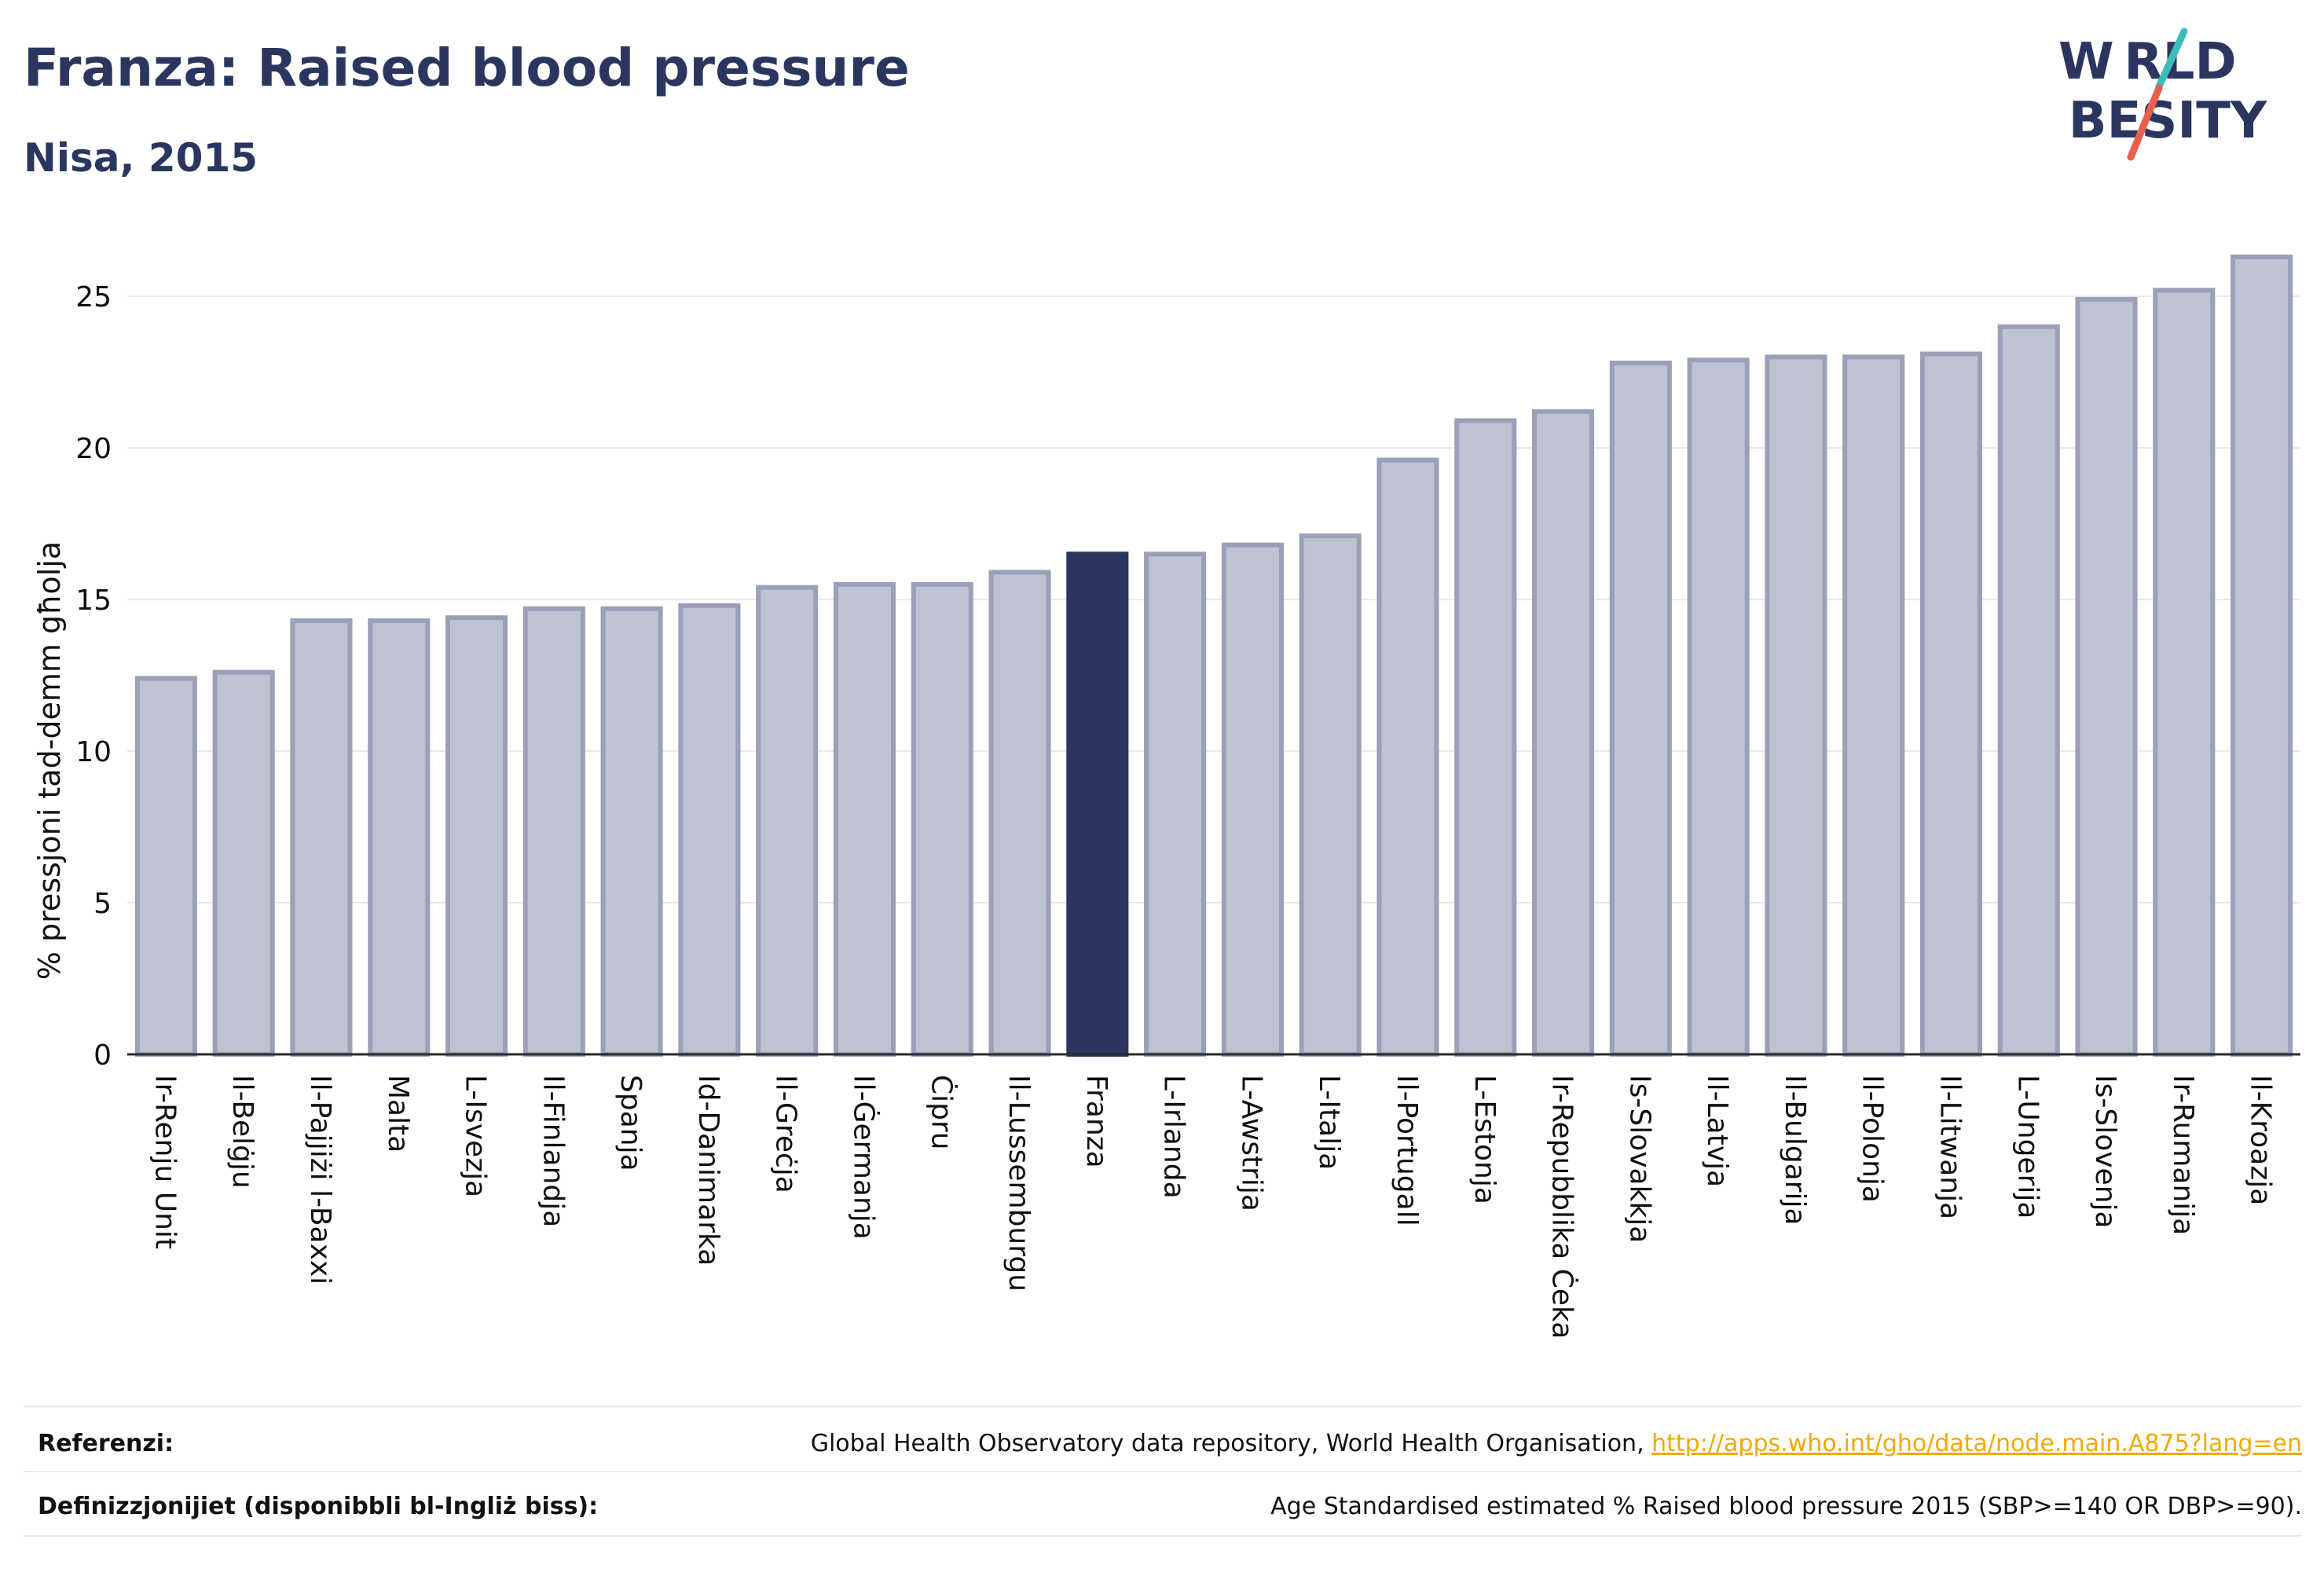 The image size is (2324, 1576). Describe the element at coordinates (553, 1151) in the screenshot. I see `x-tick-label: Il-Finlandja` at that location.